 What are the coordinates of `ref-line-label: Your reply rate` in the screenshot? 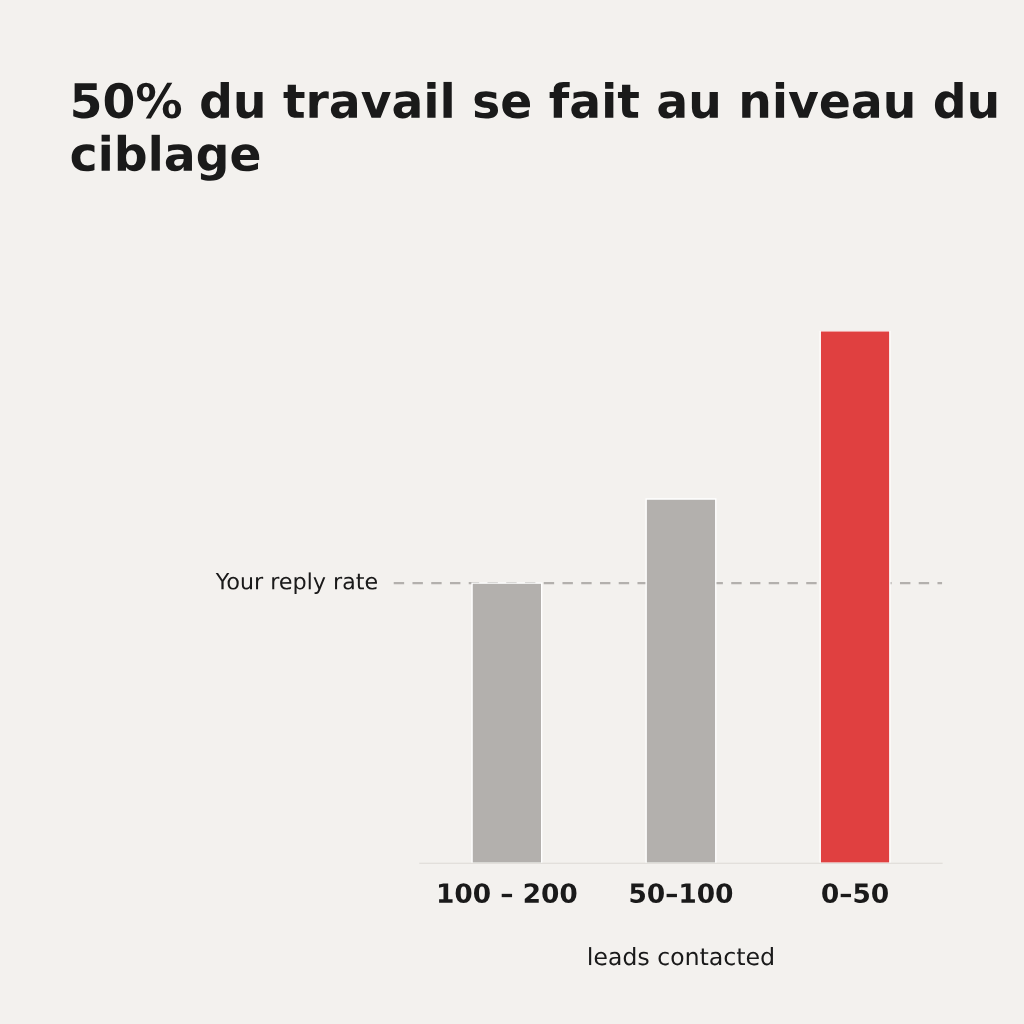 It's located at (296, 583).